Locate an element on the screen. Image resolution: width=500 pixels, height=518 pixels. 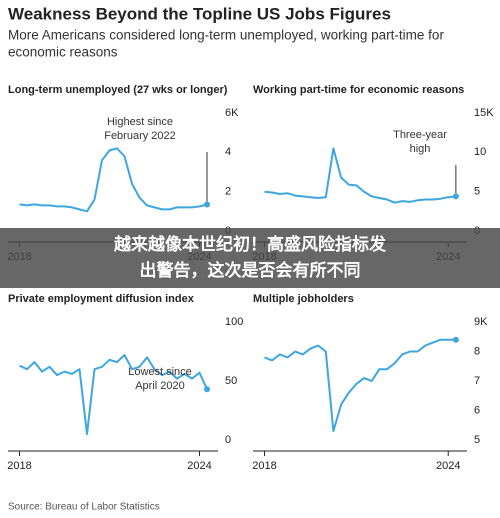
panel-title: Working part-time for economic reasons is located at coordinates (358, 90).